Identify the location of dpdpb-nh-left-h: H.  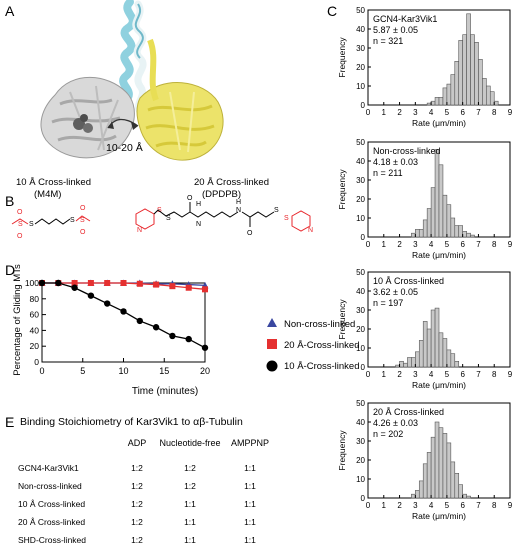
(198, 204).